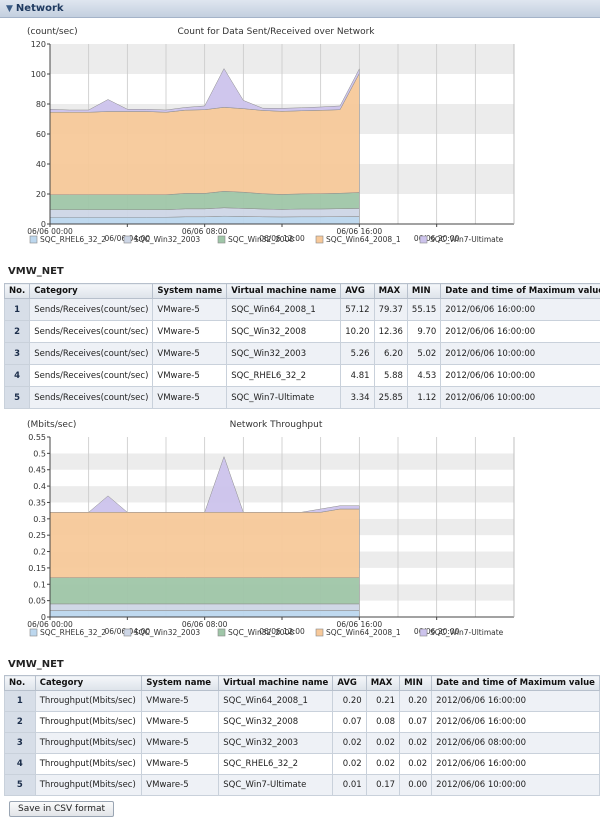 This screenshot has height=823, width=600. Describe the element at coordinates (357, 353) in the screenshot. I see `table-cell: 5.26` at that location.